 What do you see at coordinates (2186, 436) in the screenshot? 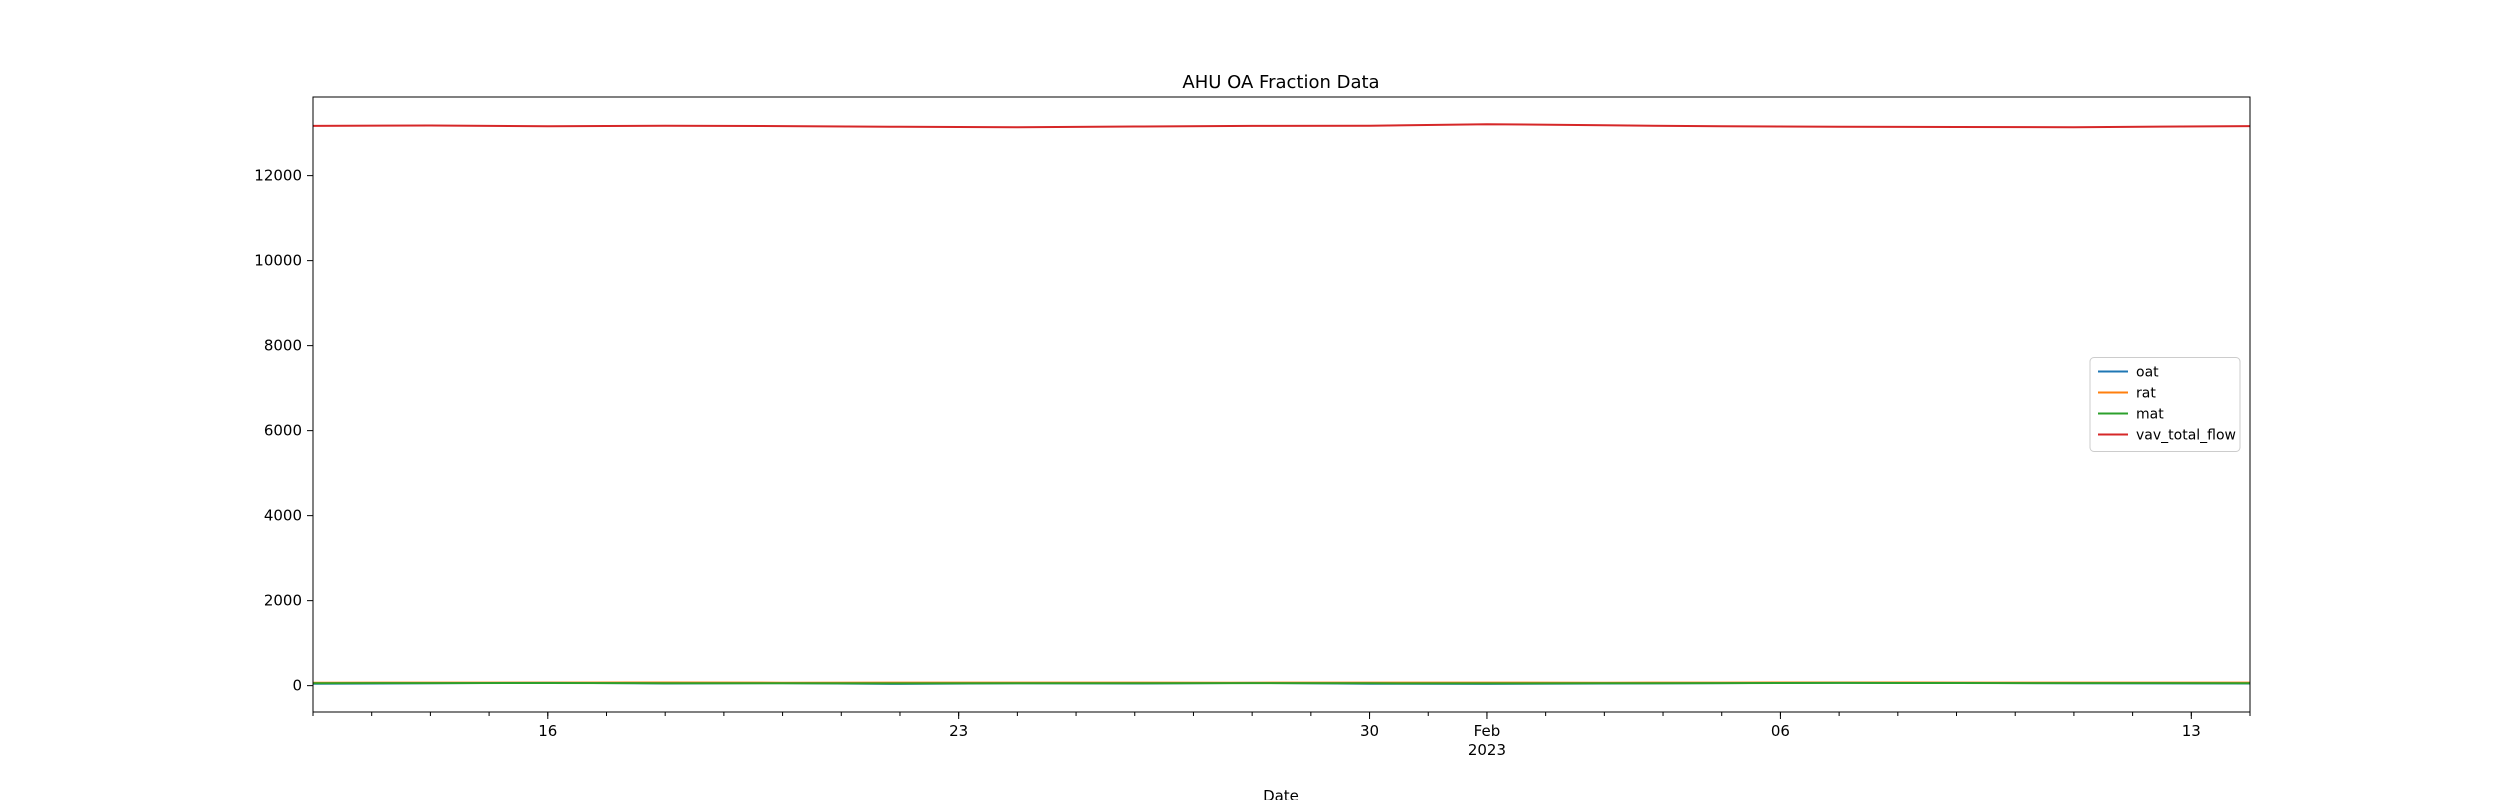
I see `legend-entry: vav_total_flow` at bounding box center [2186, 436].